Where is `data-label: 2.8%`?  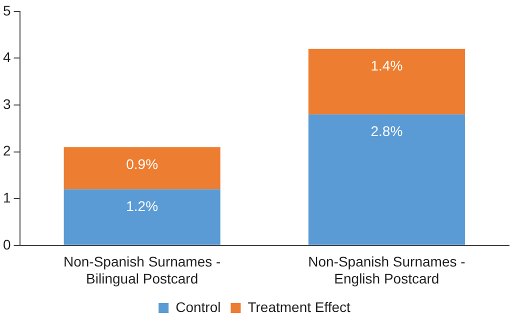
data-label: 2.8% is located at coordinates (386, 131).